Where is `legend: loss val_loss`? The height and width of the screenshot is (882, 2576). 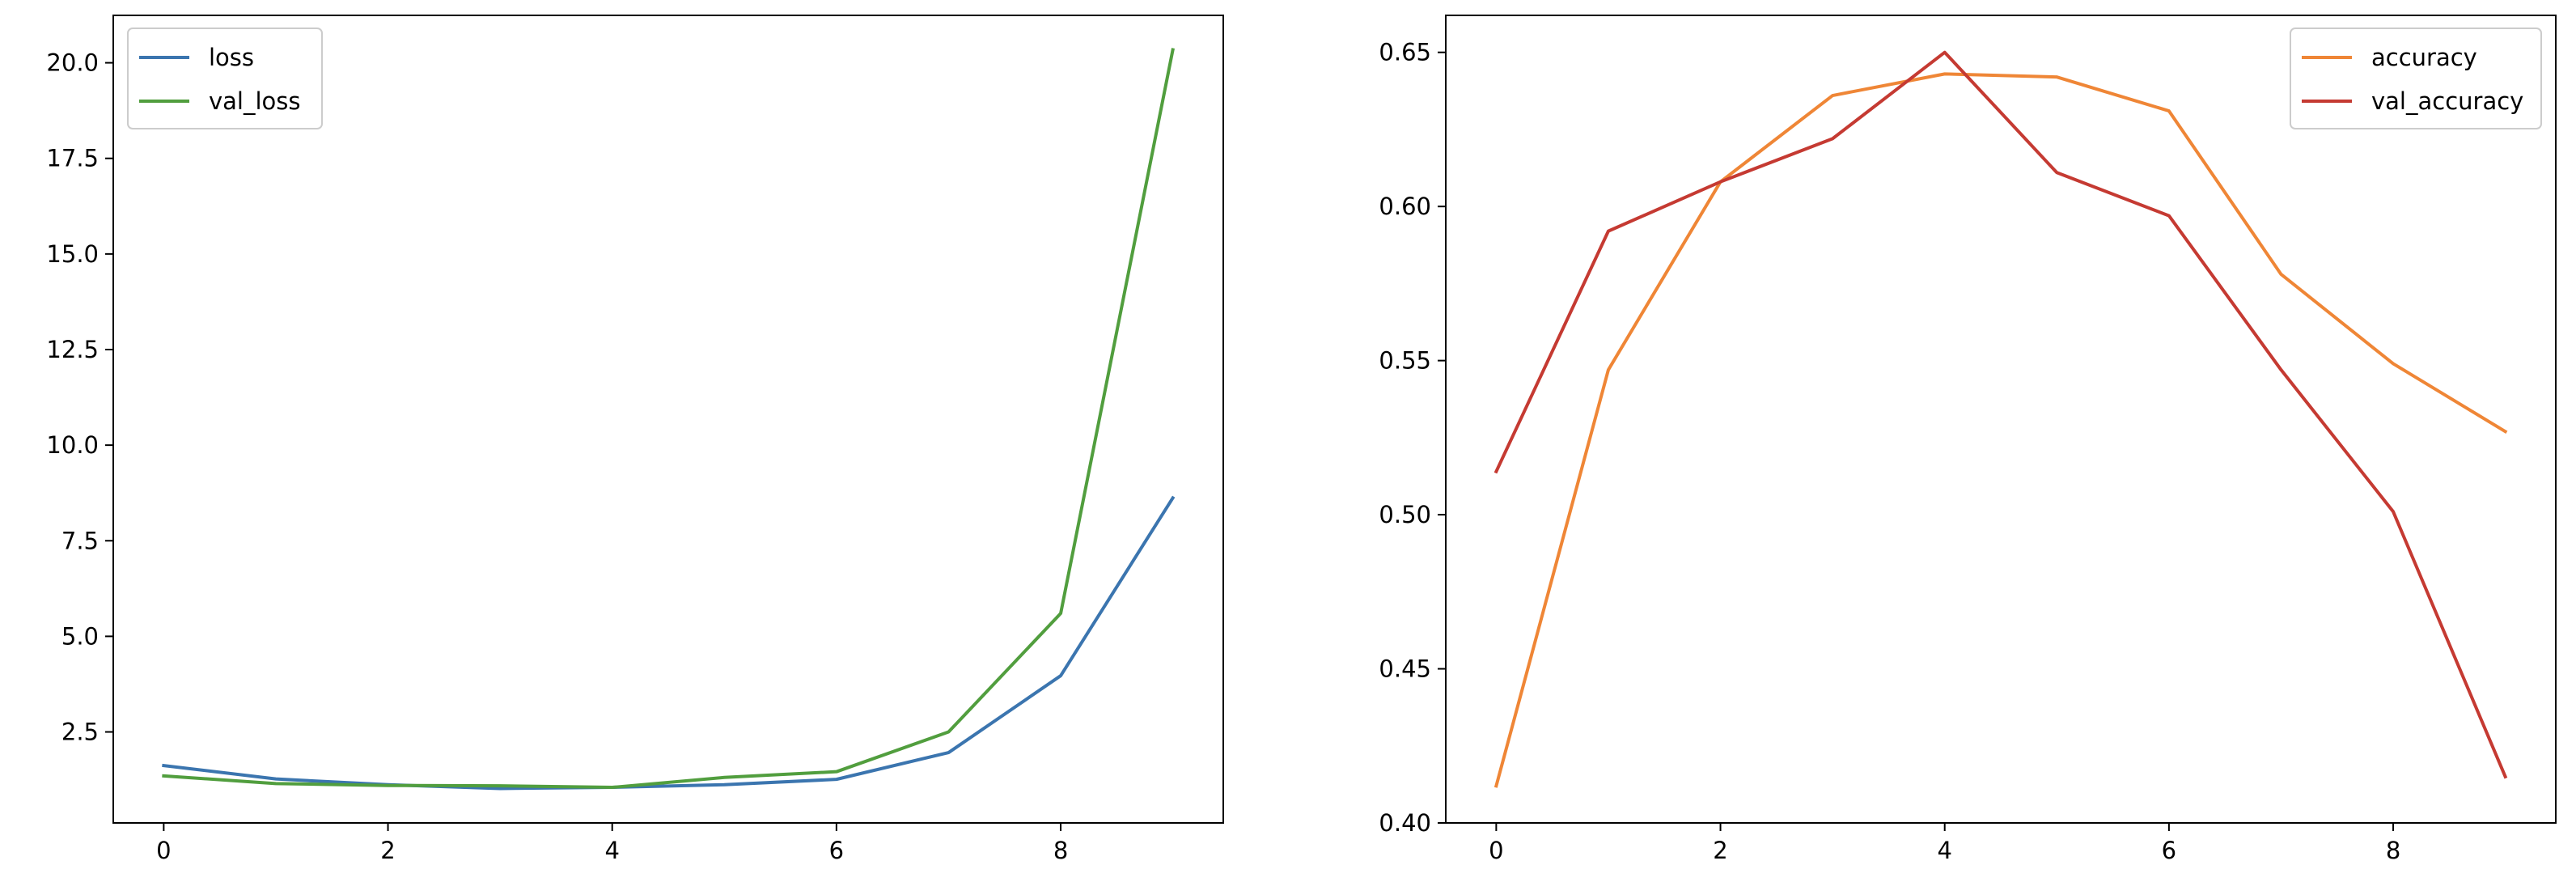
legend: loss val_loss is located at coordinates (225, 78).